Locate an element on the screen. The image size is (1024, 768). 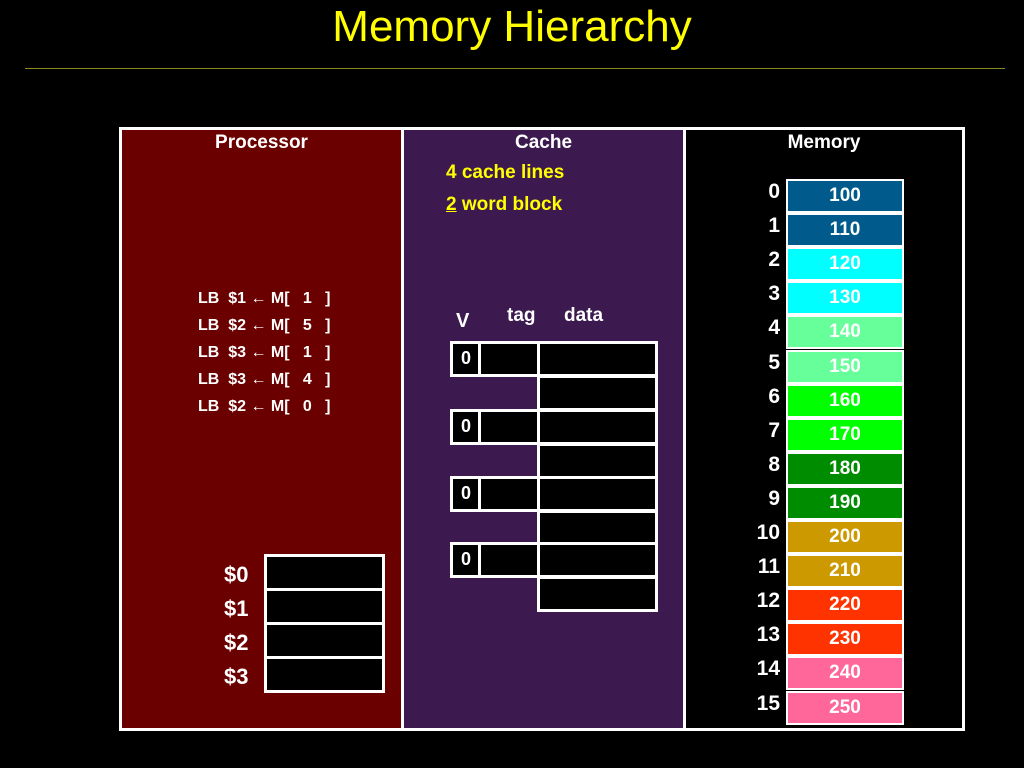
instruction-line: LB $3 ← M[ 4 ] is located at coordinates (264, 379).